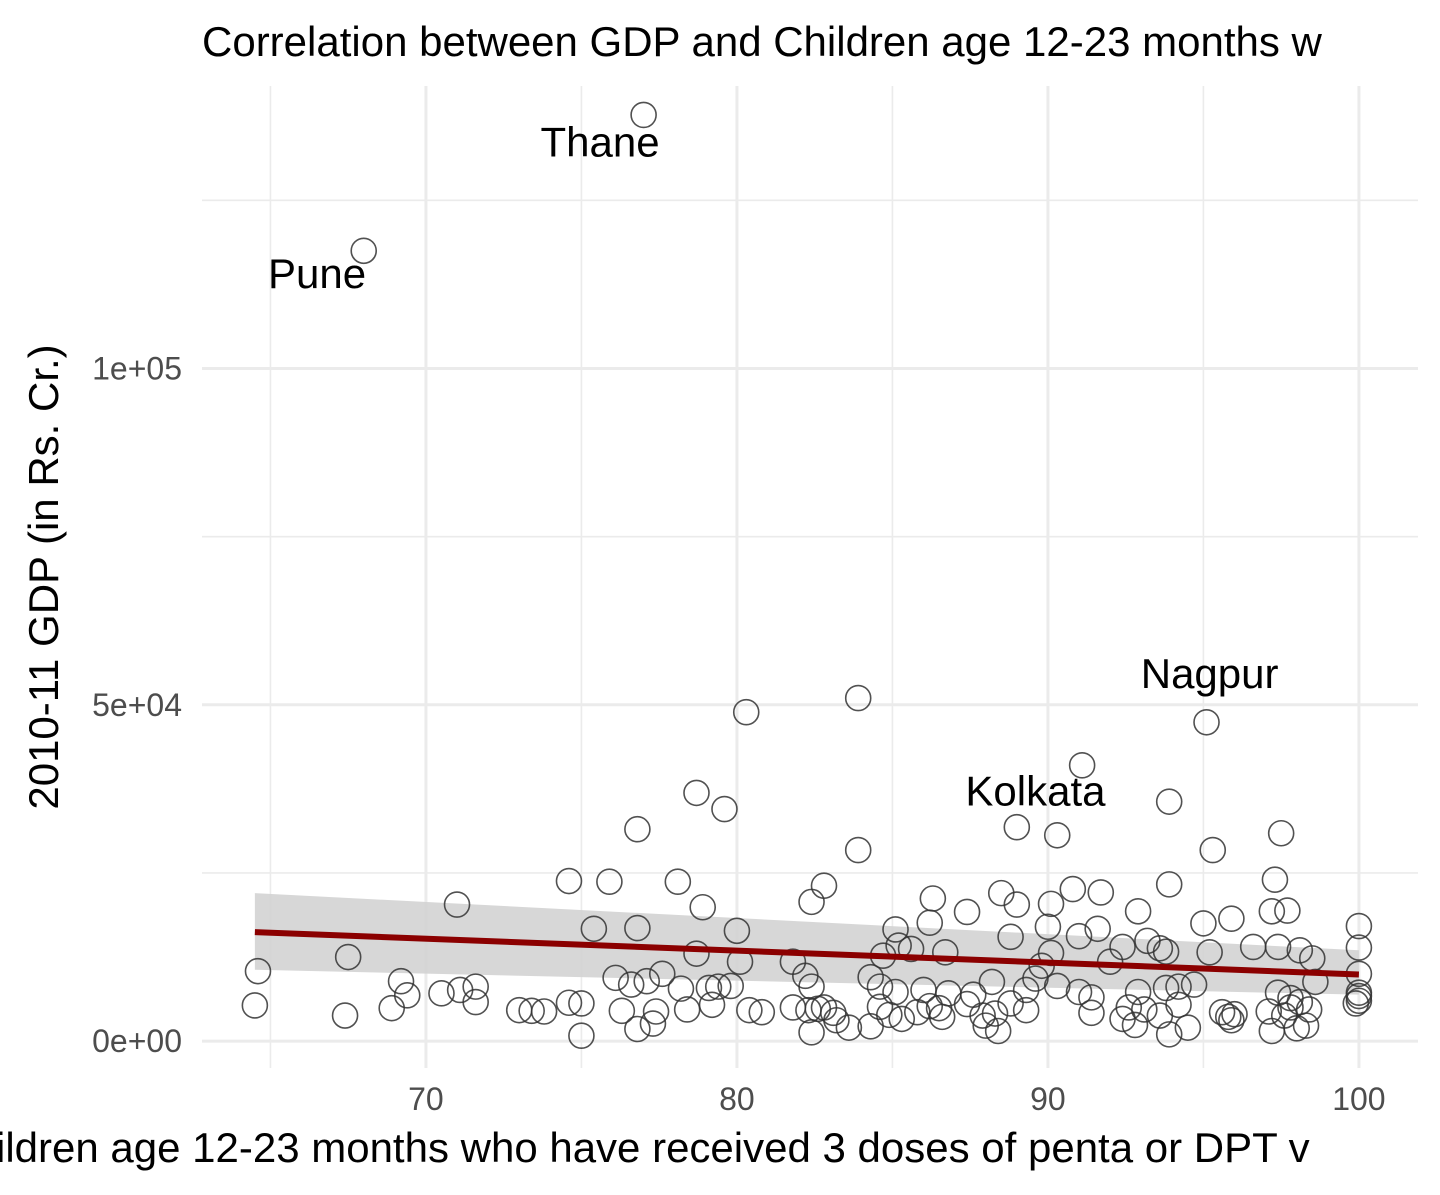  I want to click on x-tick-label: 70, so click(426, 1099).